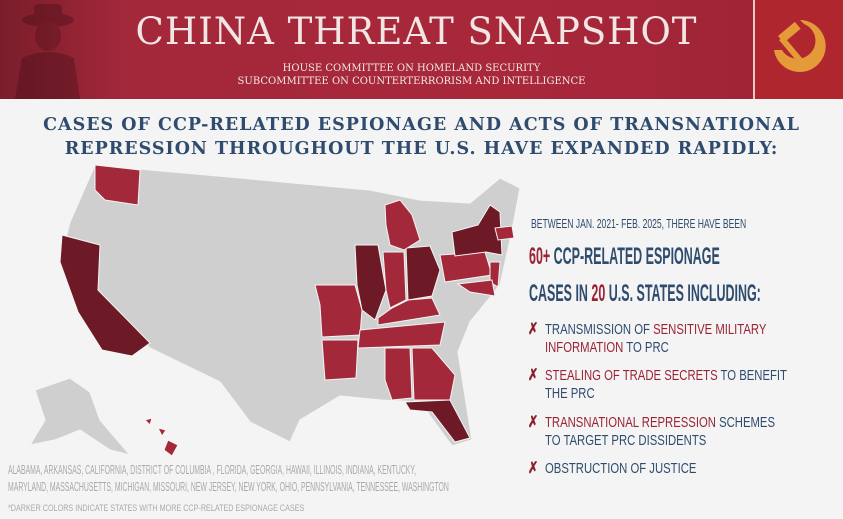 This screenshot has width=843, height=519. I want to click on emblem-panel, so click(798, 49).